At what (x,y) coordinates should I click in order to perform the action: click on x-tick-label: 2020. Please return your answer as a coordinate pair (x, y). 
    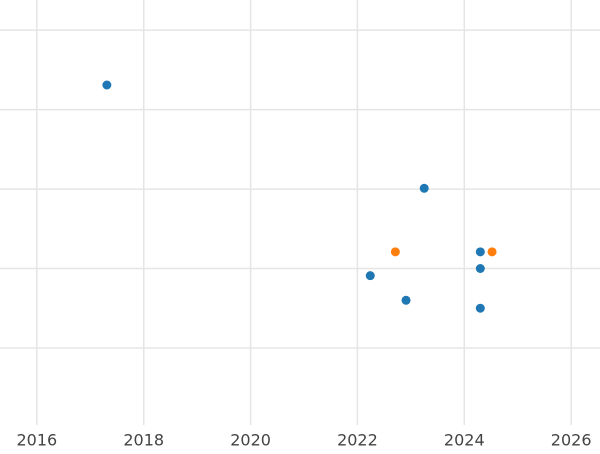
    Looking at the image, I should click on (250, 440).